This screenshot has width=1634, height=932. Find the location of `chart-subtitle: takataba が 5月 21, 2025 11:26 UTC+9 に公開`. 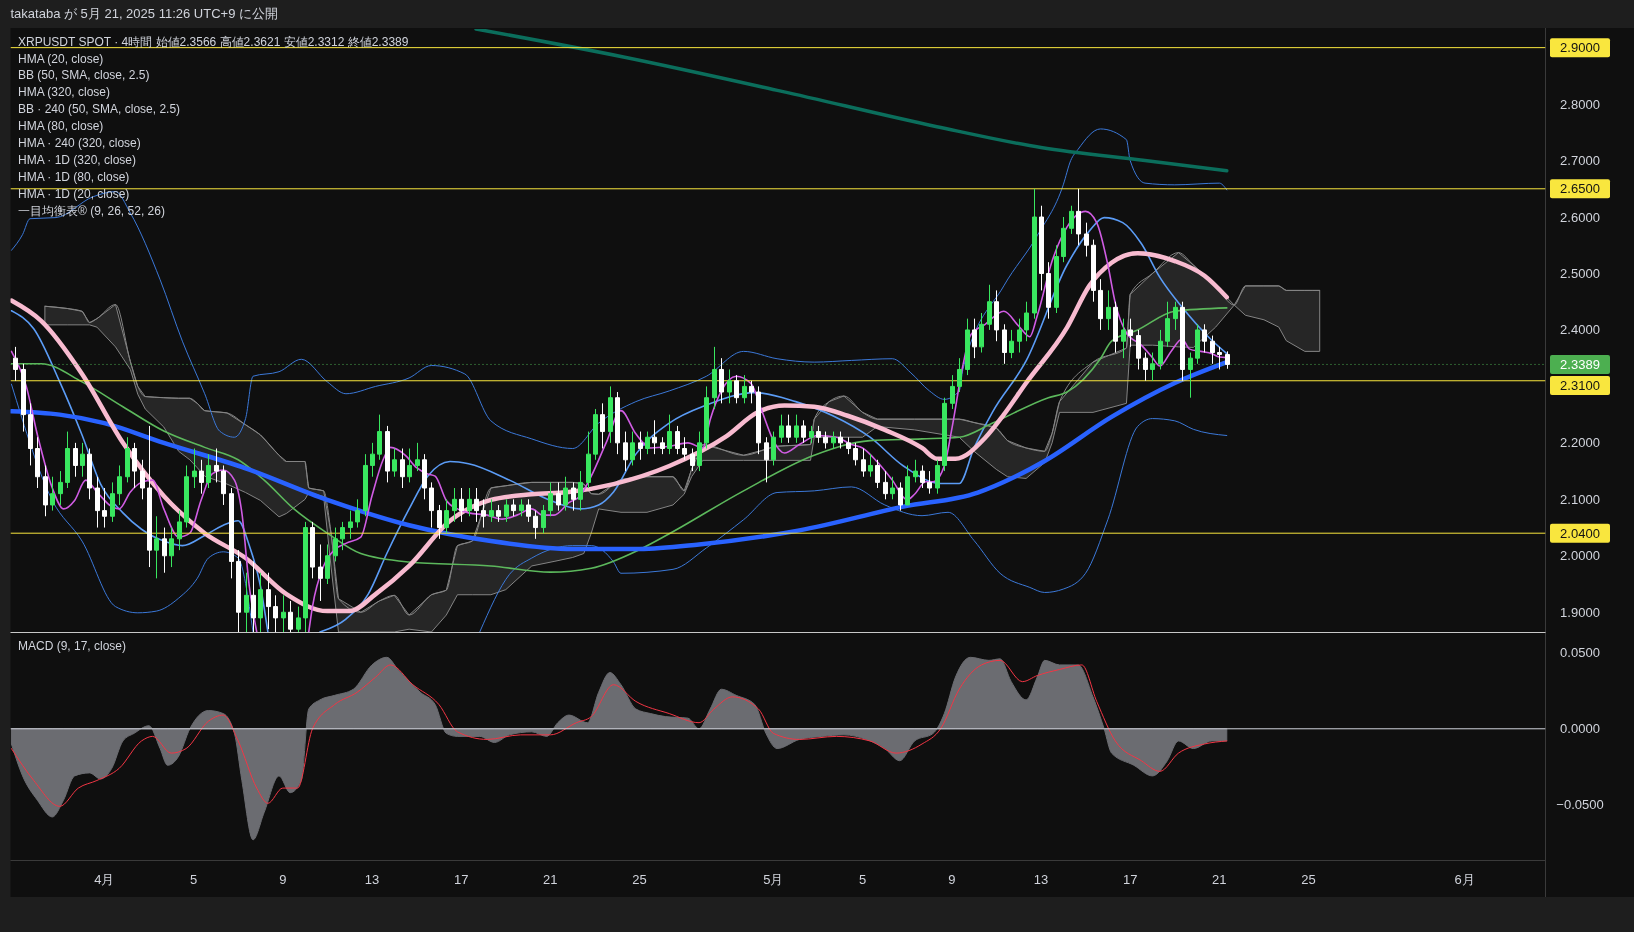

chart-subtitle: takataba が 5月 21, 2025 11:26 UTC+9 に公開 is located at coordinates (144, 13).